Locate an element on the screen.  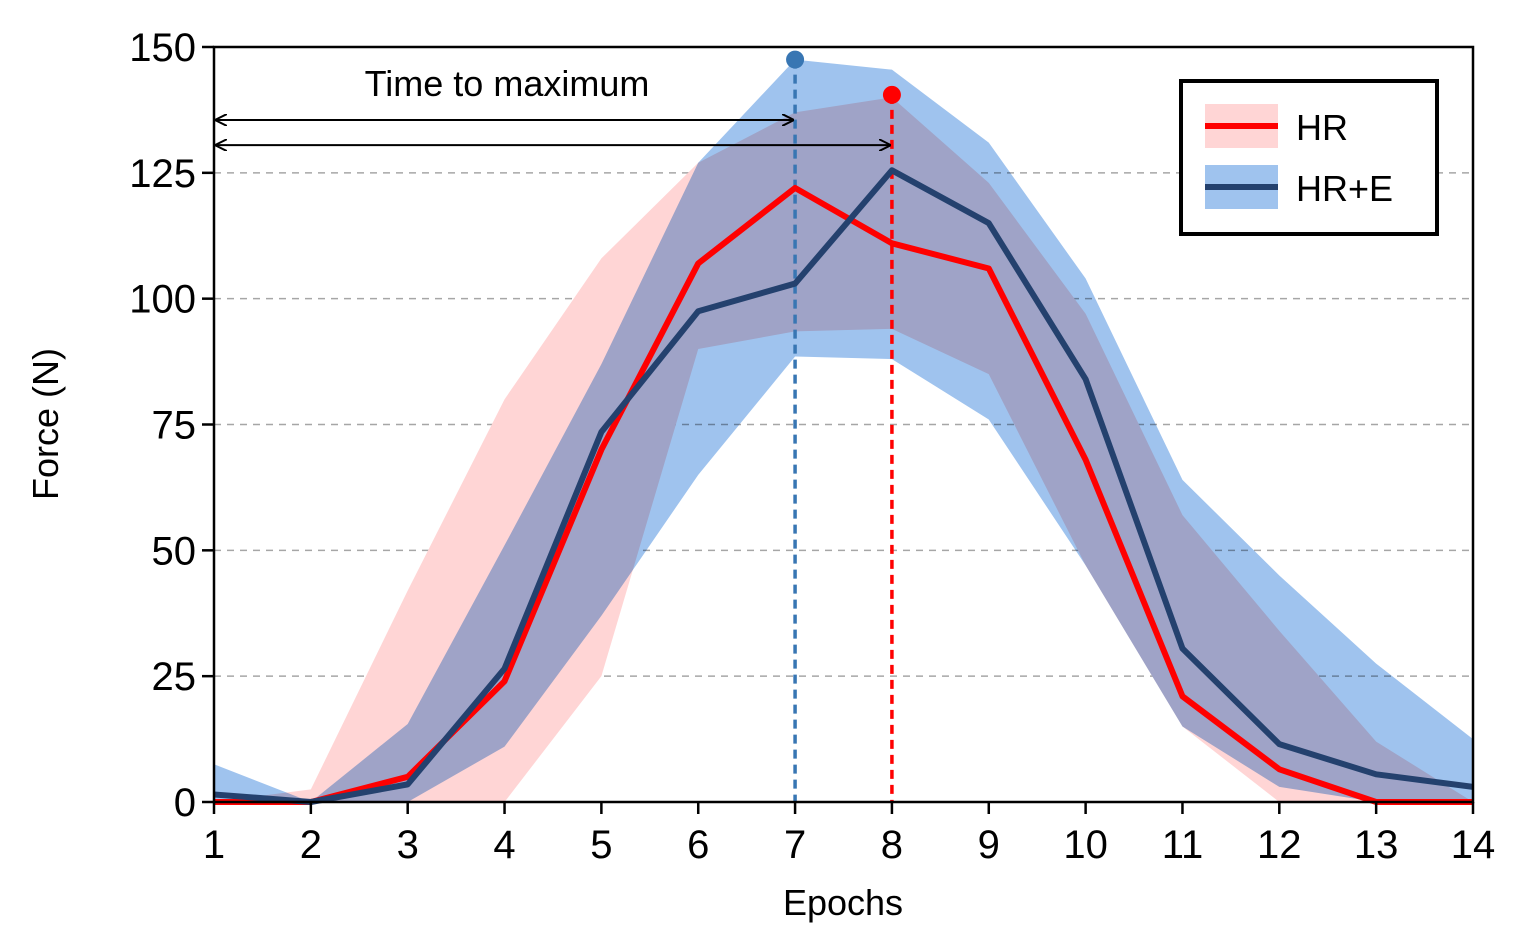
y-tick-label-75: 75 is located at coordinates (174, 426).